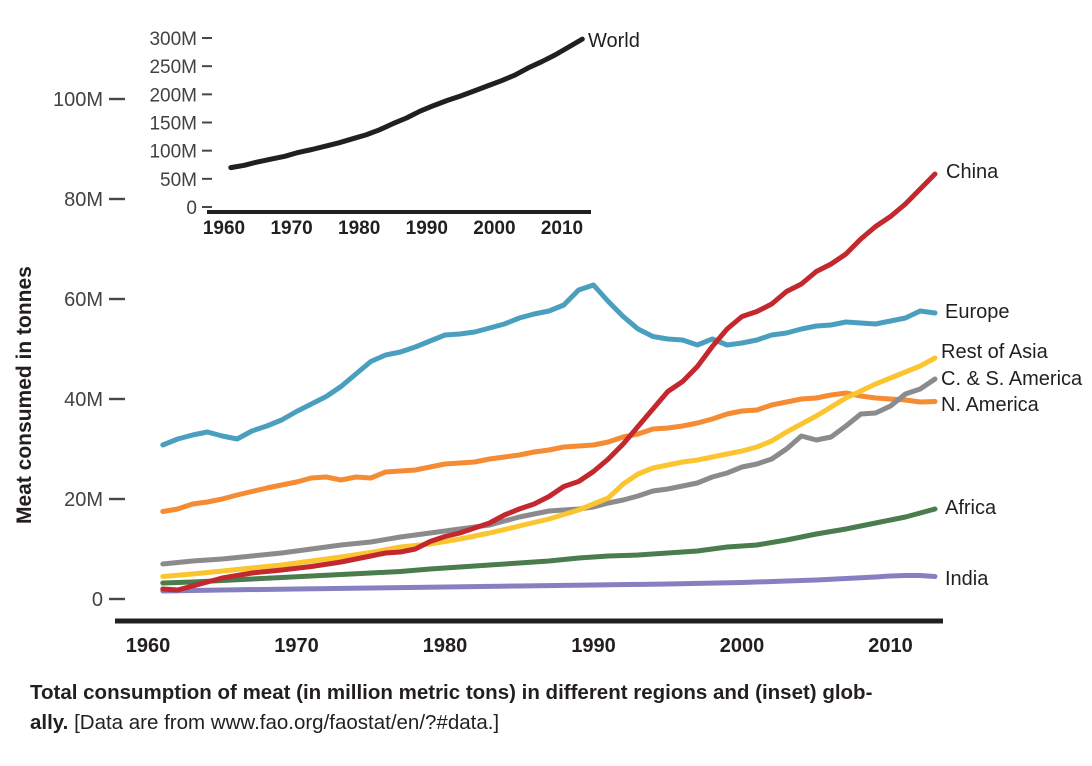  What do you see at coordinates (173, 95) in the screenshot?
I see `y-tick-label-200M: 200M` at bounding box center [173, 95].